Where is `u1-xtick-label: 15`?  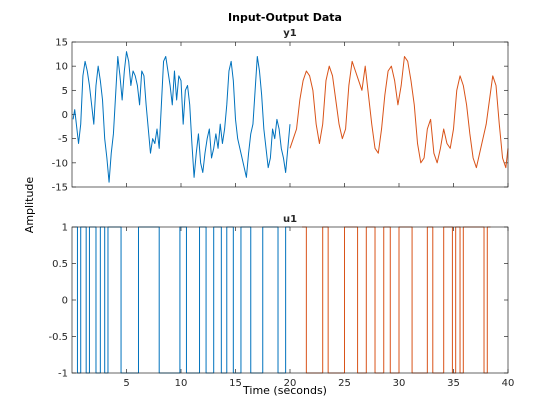 u1-xtick-label: 15 is located at coordinates (235, 383).